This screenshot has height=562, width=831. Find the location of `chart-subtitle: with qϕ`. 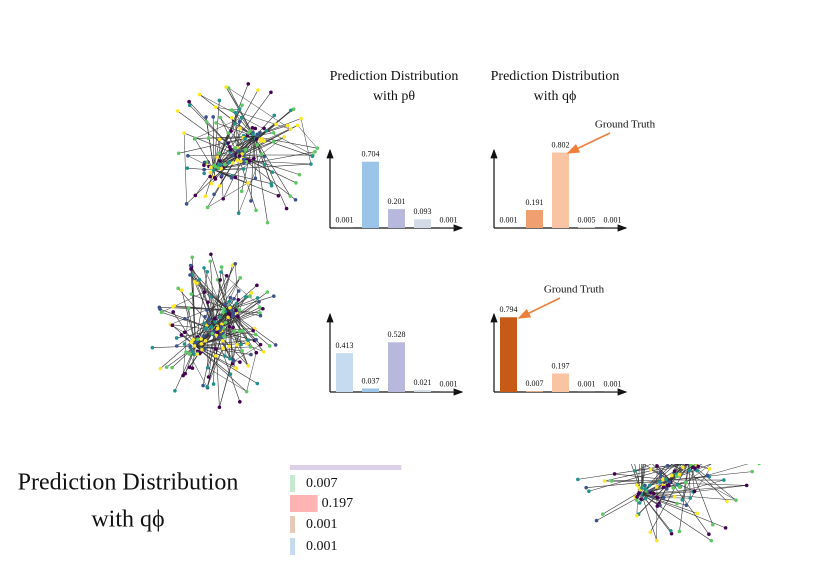

chart-subtitle: with qϕ is located at coordinates (127, 520).